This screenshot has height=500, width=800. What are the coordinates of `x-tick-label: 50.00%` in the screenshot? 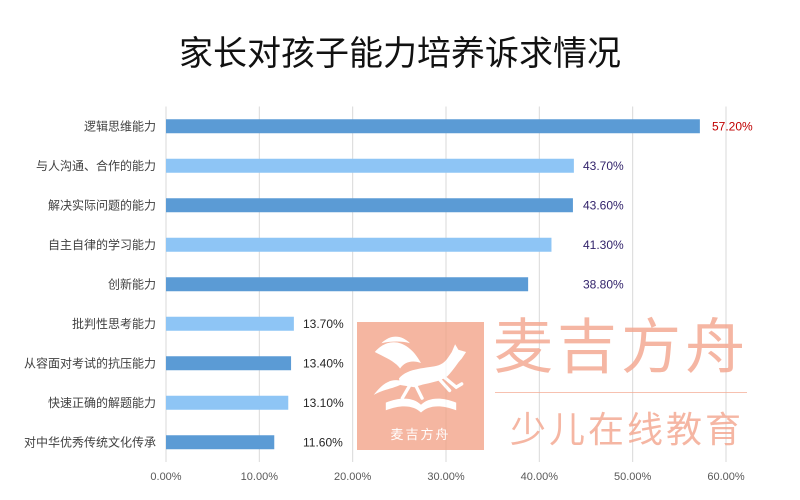 It's located at (633, 477).